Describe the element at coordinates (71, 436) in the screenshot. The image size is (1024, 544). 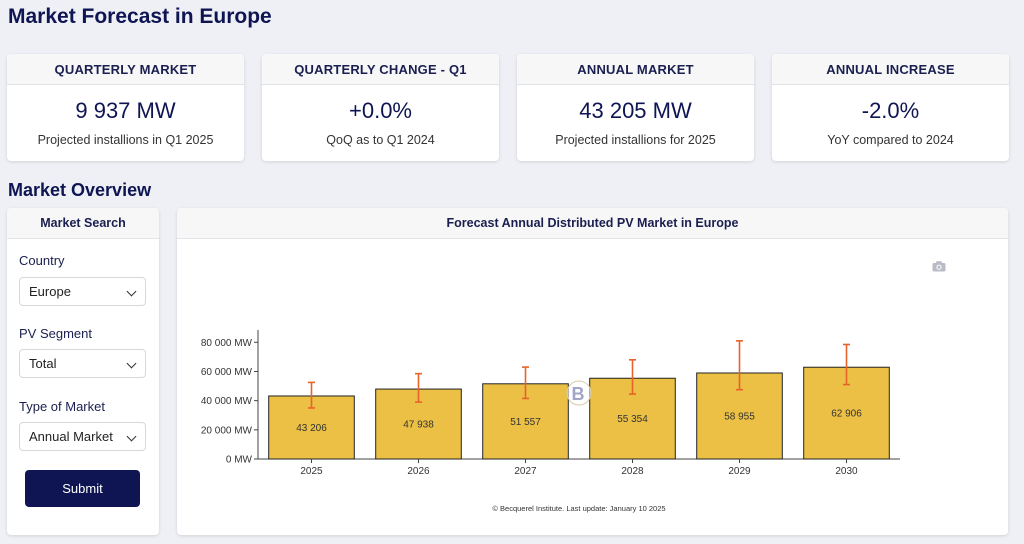
I see `market-type-select-value: Annual Market` at that location.